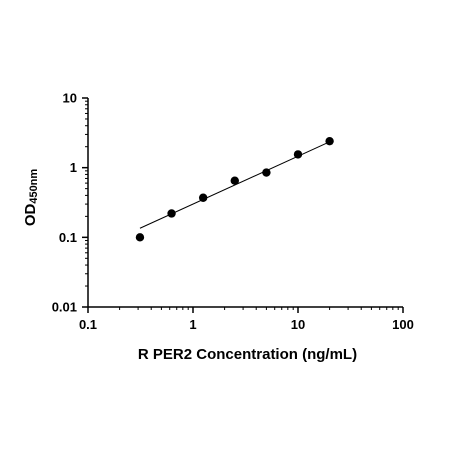 The width and height of the screenshot is (450, 450). What do you see at coordinates (30, 215) in the screenshot?
I see `y-axis-title-main: OD` at bounding box center [30, 215].